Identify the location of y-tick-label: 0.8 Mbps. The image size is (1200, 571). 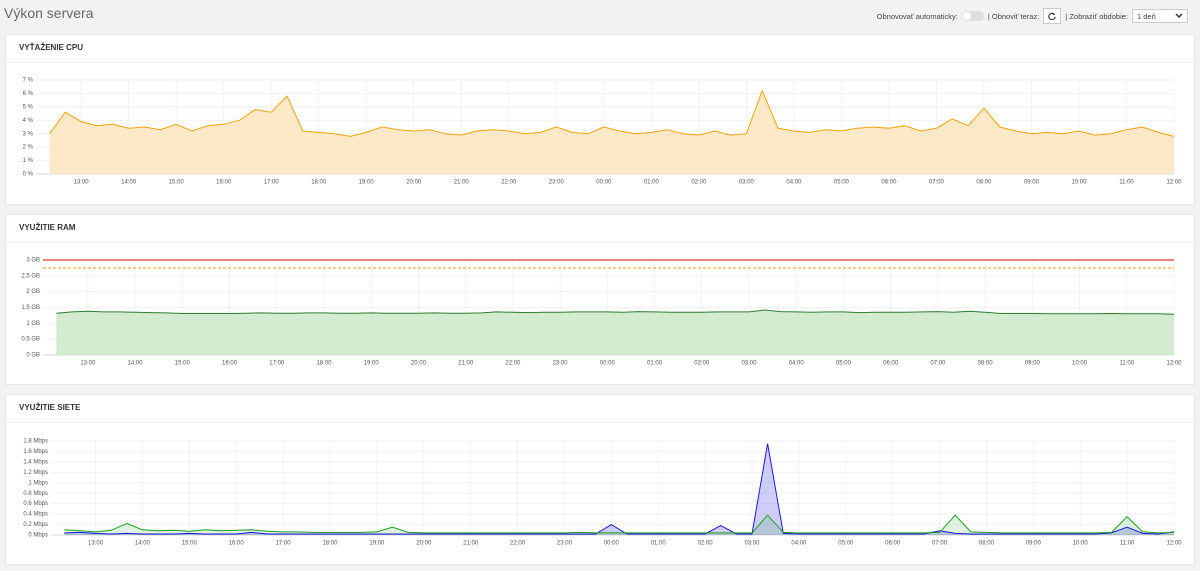
(35, 494).